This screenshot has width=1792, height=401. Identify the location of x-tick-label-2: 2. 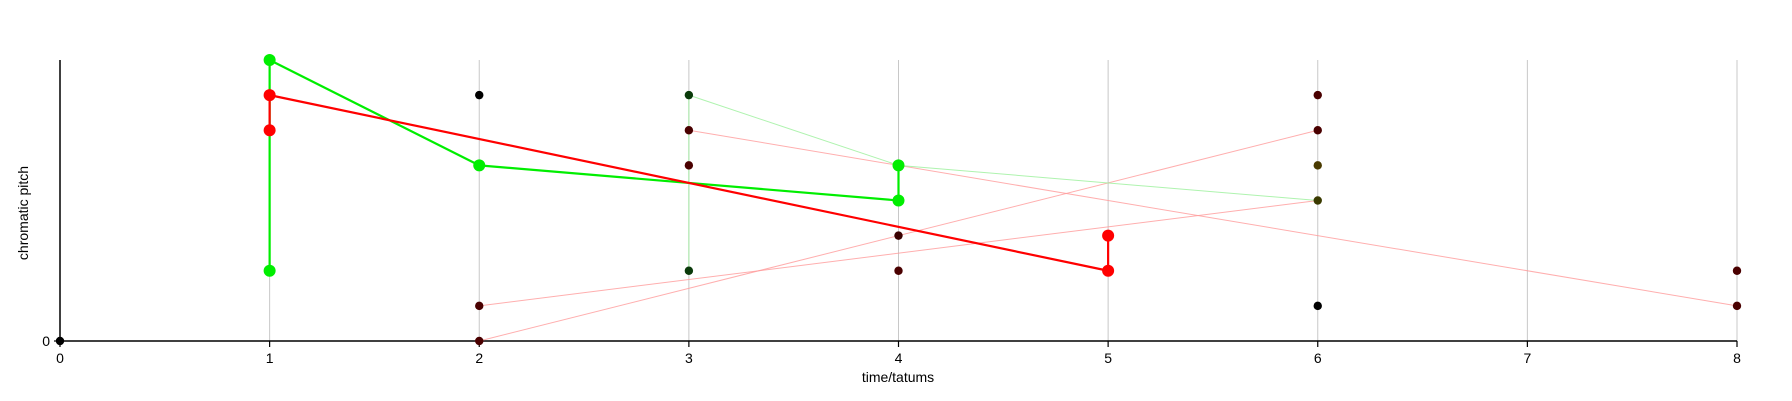
(479, 358).